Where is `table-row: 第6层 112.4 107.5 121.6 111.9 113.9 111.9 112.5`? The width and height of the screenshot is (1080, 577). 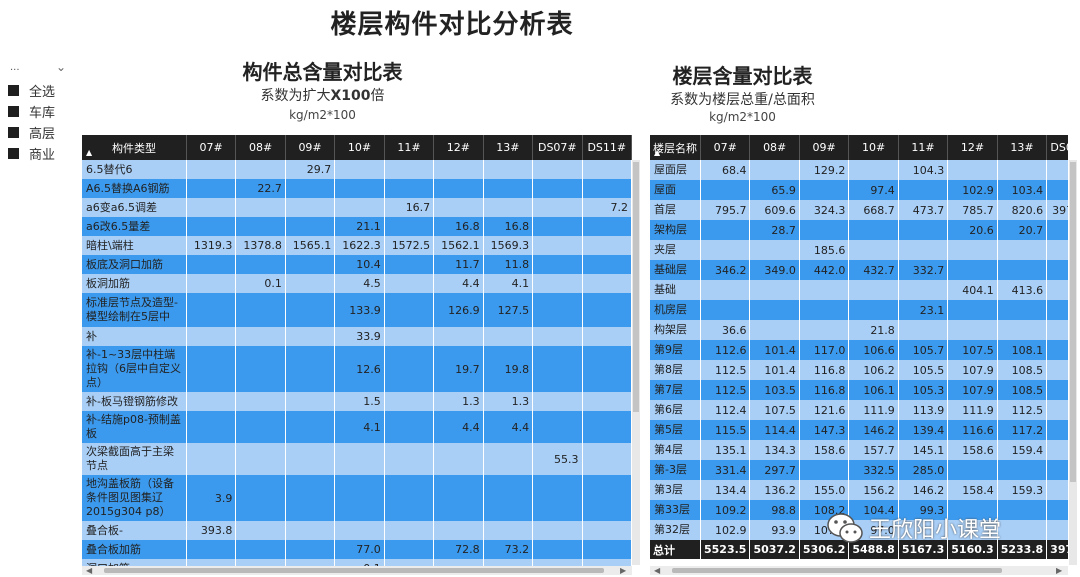
table-row: 第6层 112.4 107.5 121.6 111.9 113.9 111.9 112.5 is located at coordinates (859, 410).